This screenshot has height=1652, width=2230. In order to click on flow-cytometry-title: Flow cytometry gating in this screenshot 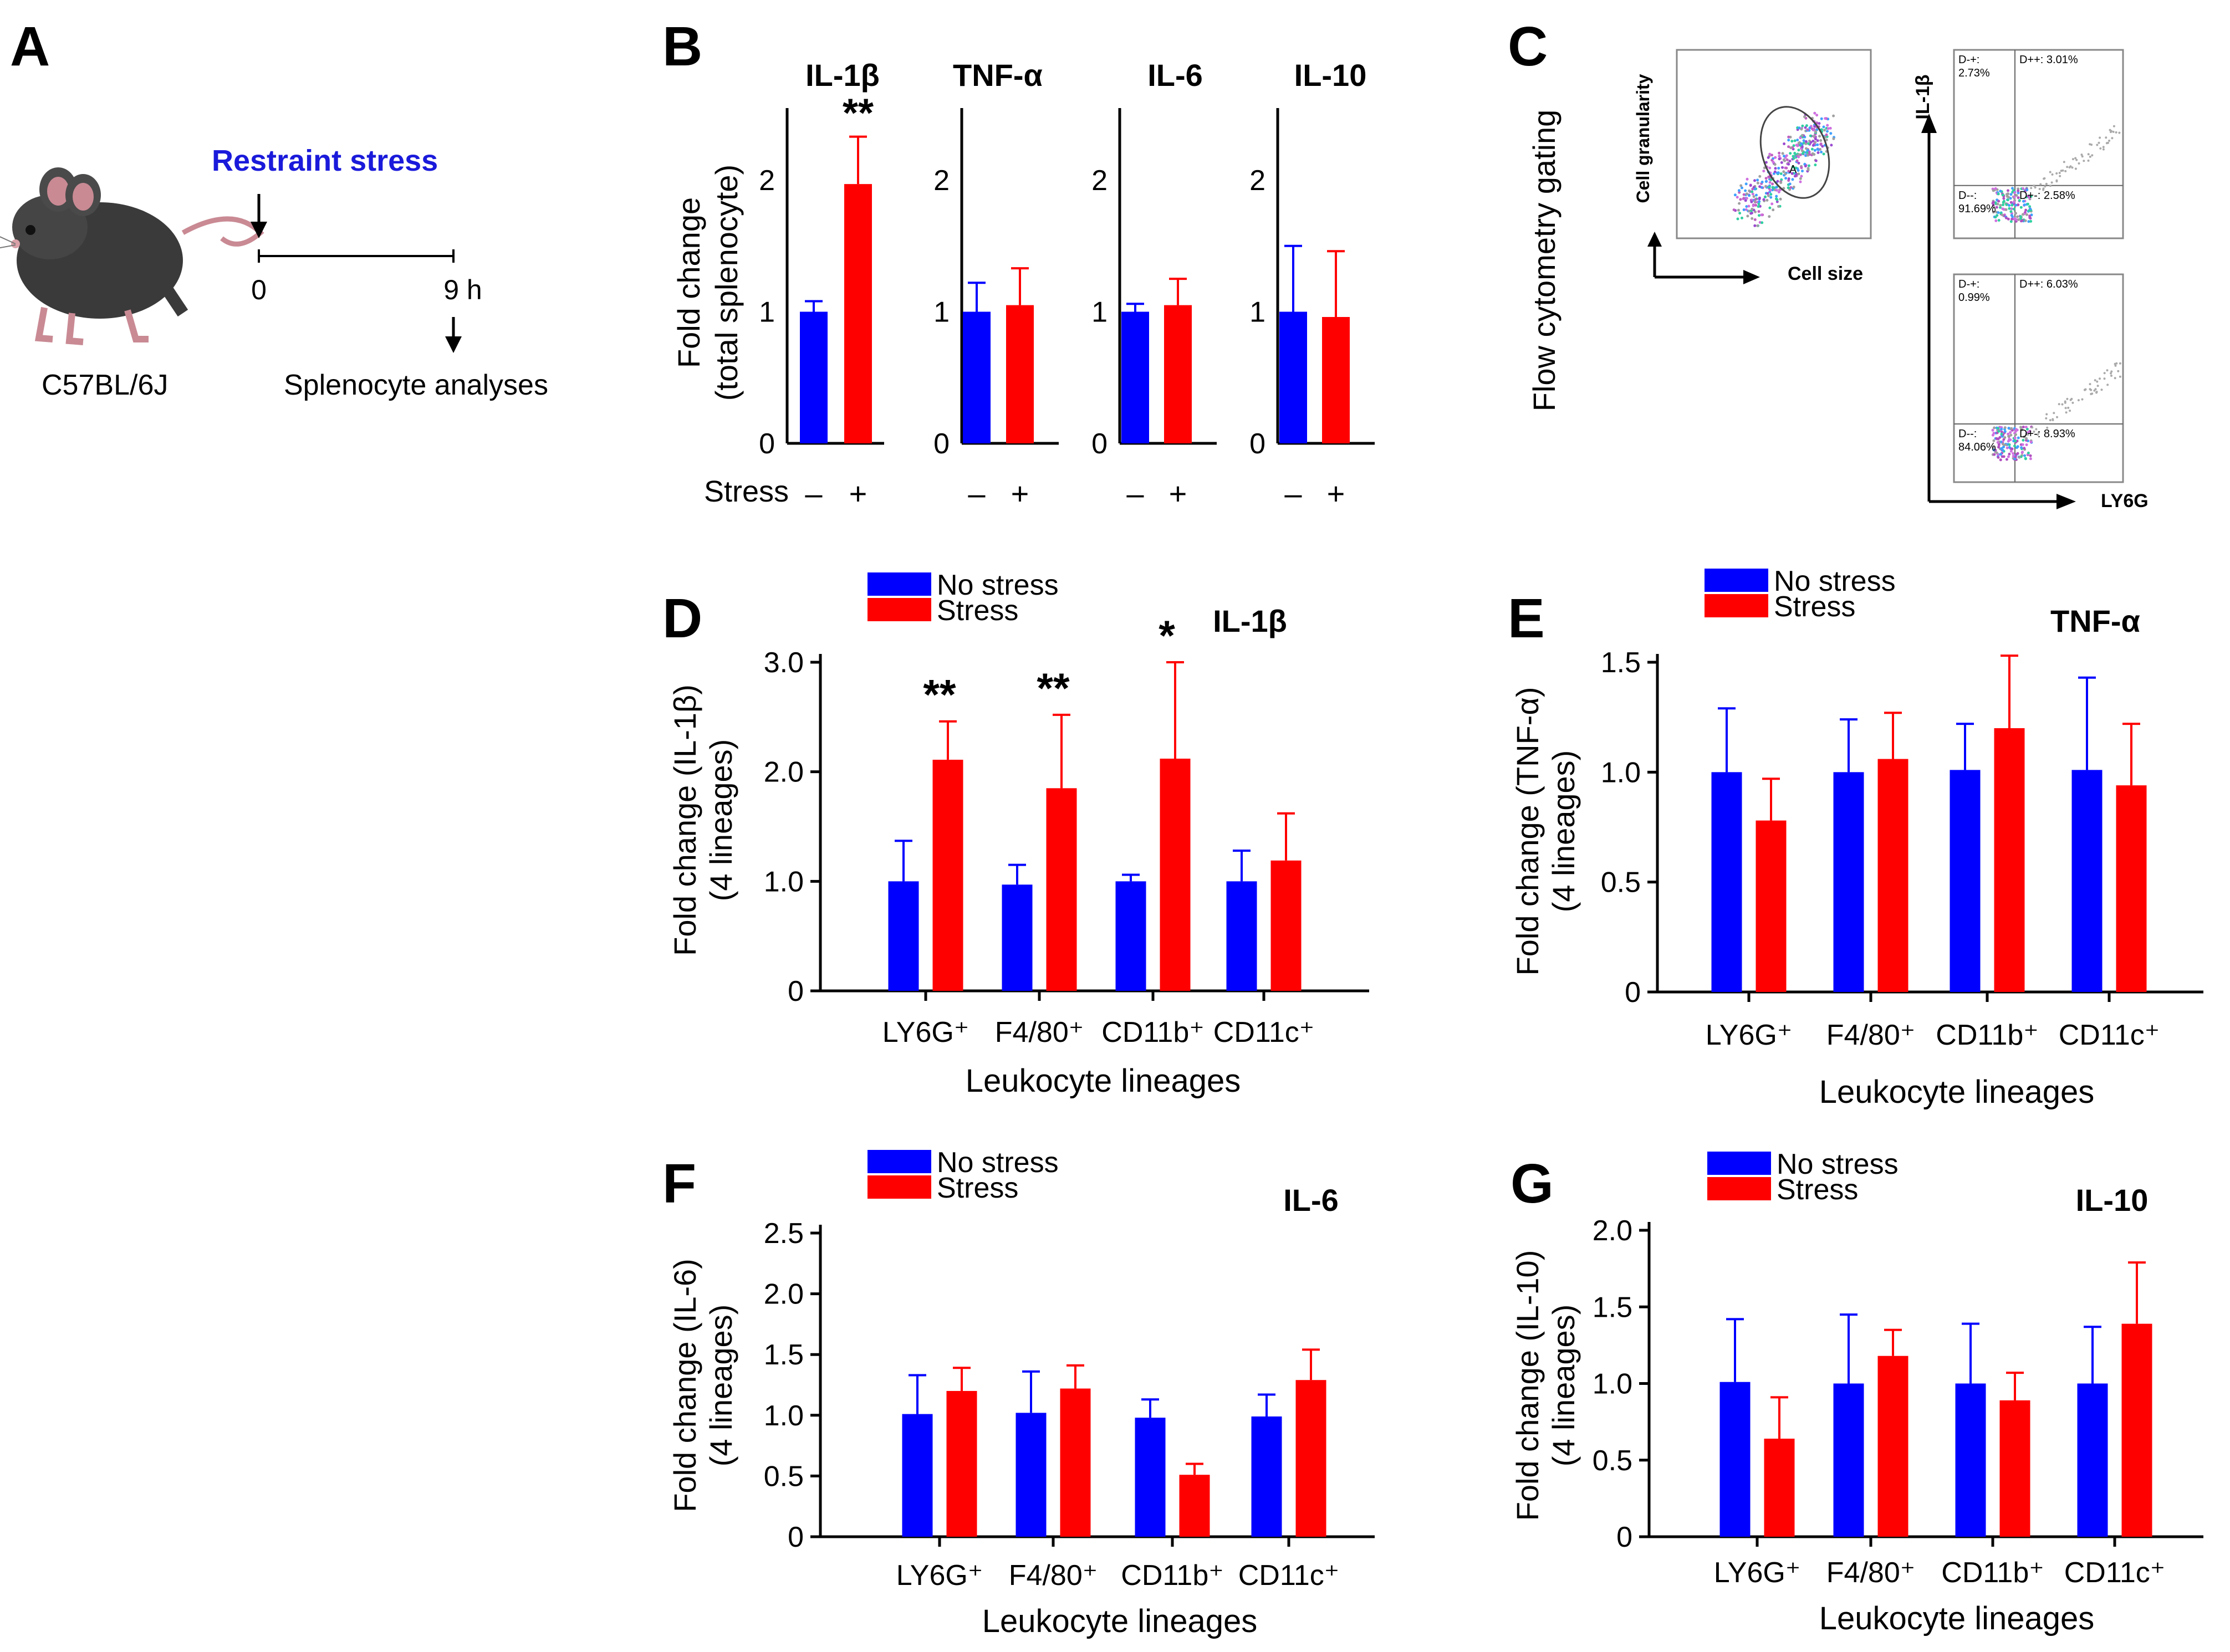, I will do `click(1544, 261)`.